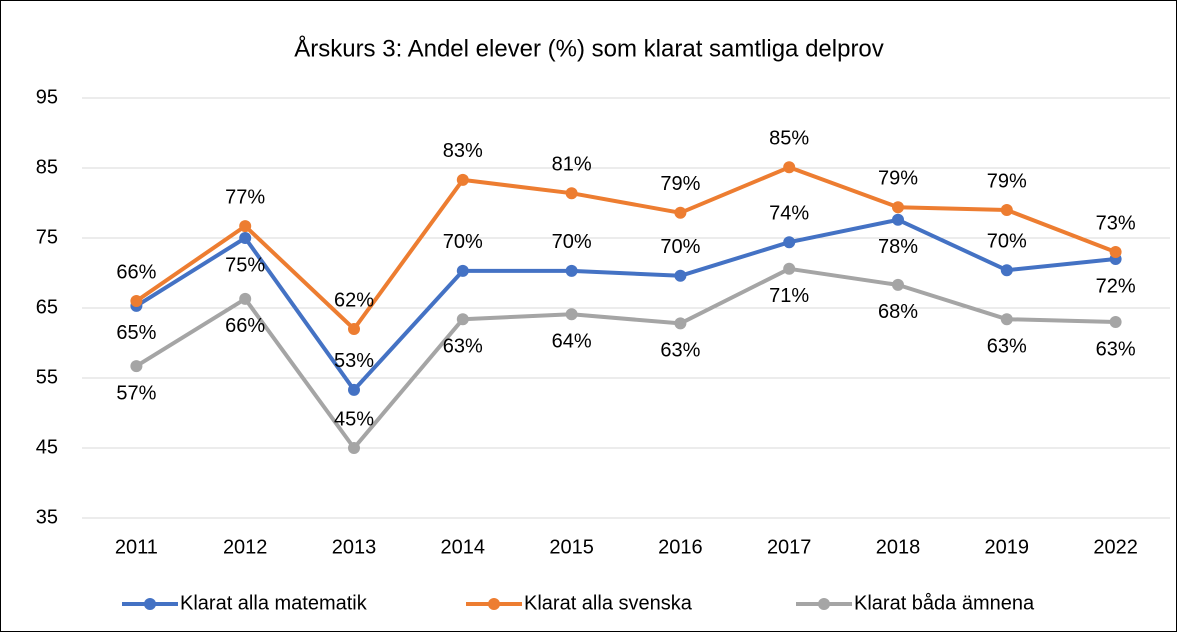  I want to click on data-label: 65%, so click(136, 333).